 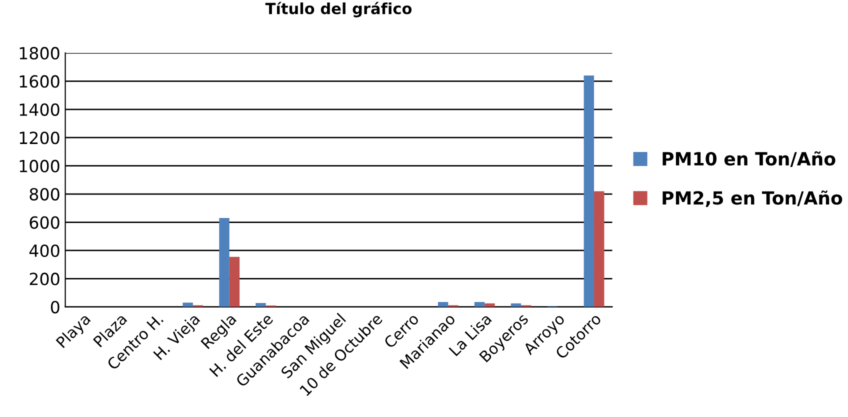 I want to click on y-tick-label: 200, so click(x=45, y=279).